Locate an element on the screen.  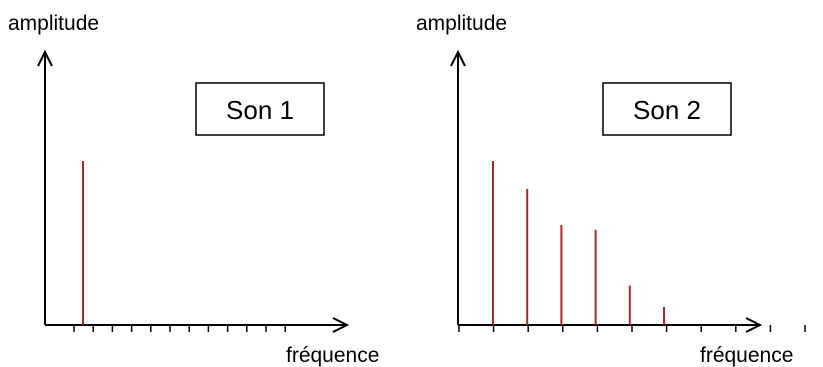
spectrum-lines is located at coordinates (578, 243).